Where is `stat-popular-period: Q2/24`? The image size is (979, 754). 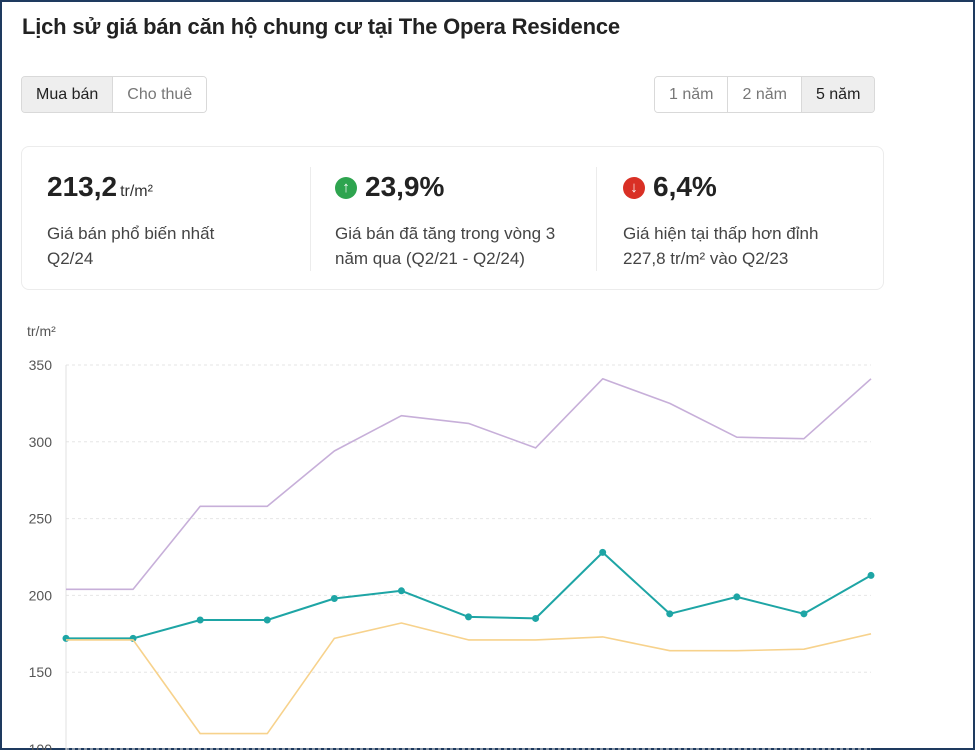 stat-popular-period: Q2/24 is located at coordinates (70, 258).